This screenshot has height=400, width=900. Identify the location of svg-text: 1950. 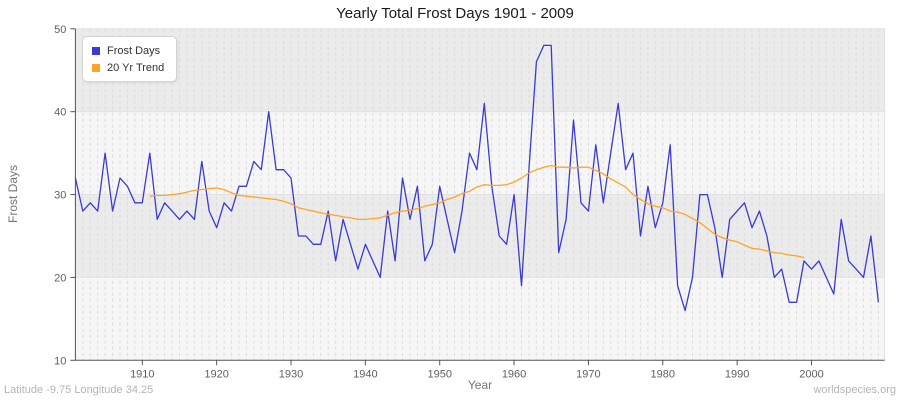
(439, 374).